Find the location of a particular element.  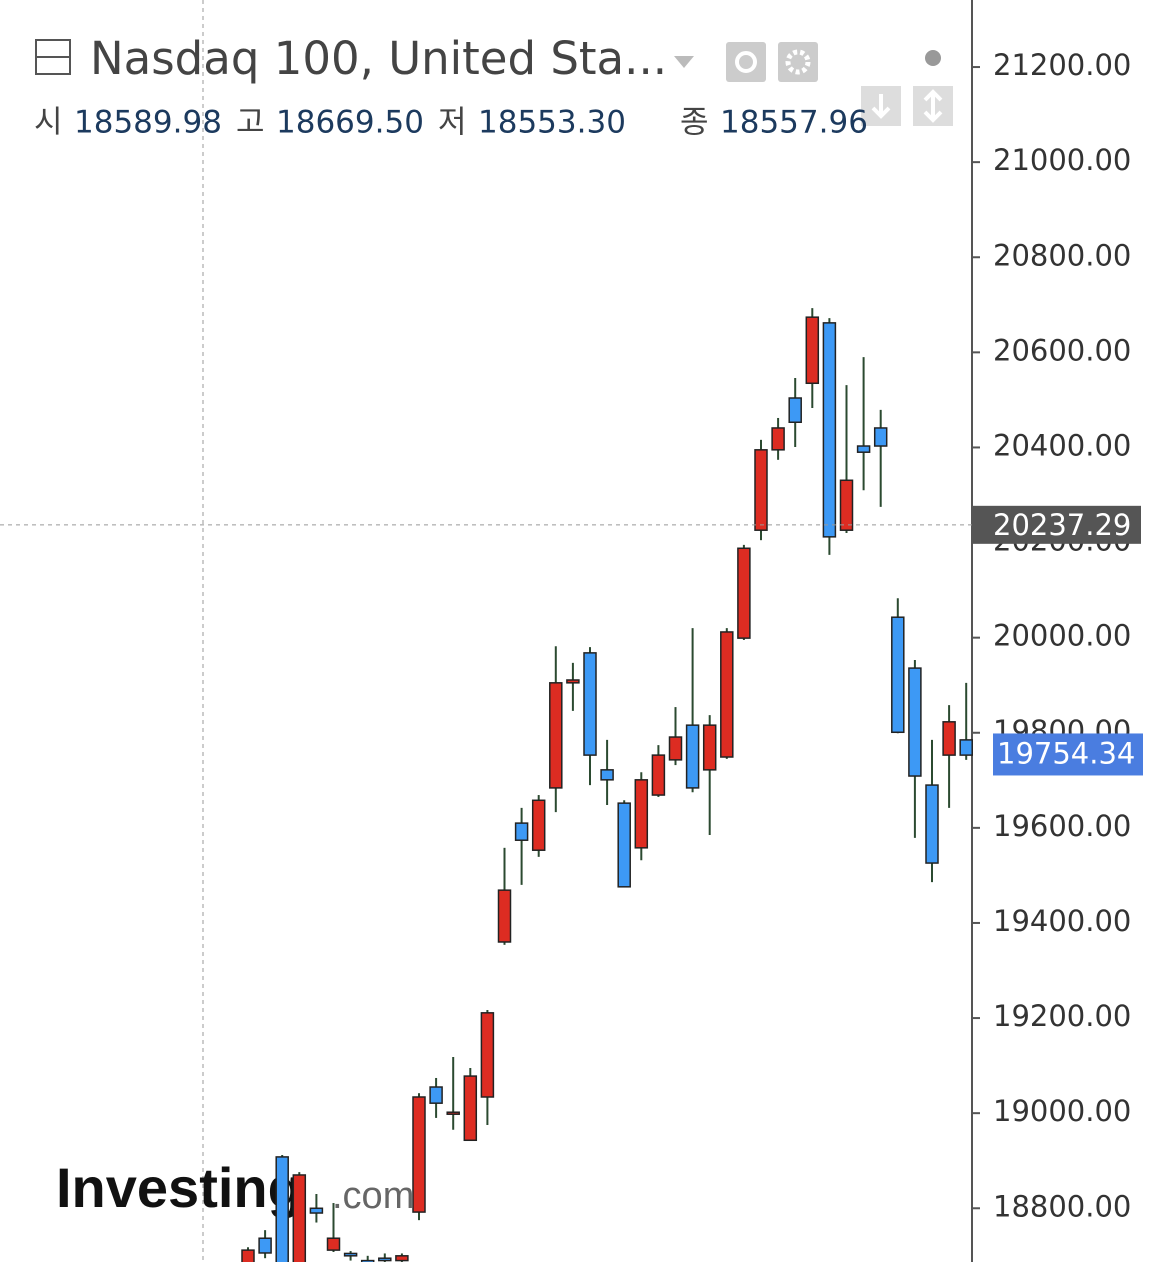

y-tick-label: 19400.00 is located at coordinates (1062, 921).